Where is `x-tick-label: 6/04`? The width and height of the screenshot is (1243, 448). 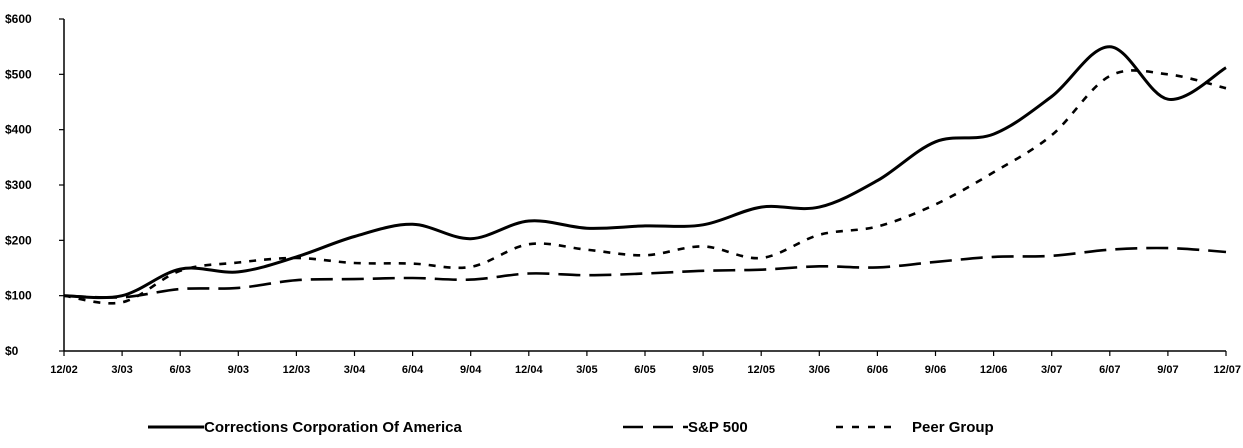
x-tick-label: 6/04 is located at coordinates (413, 370).